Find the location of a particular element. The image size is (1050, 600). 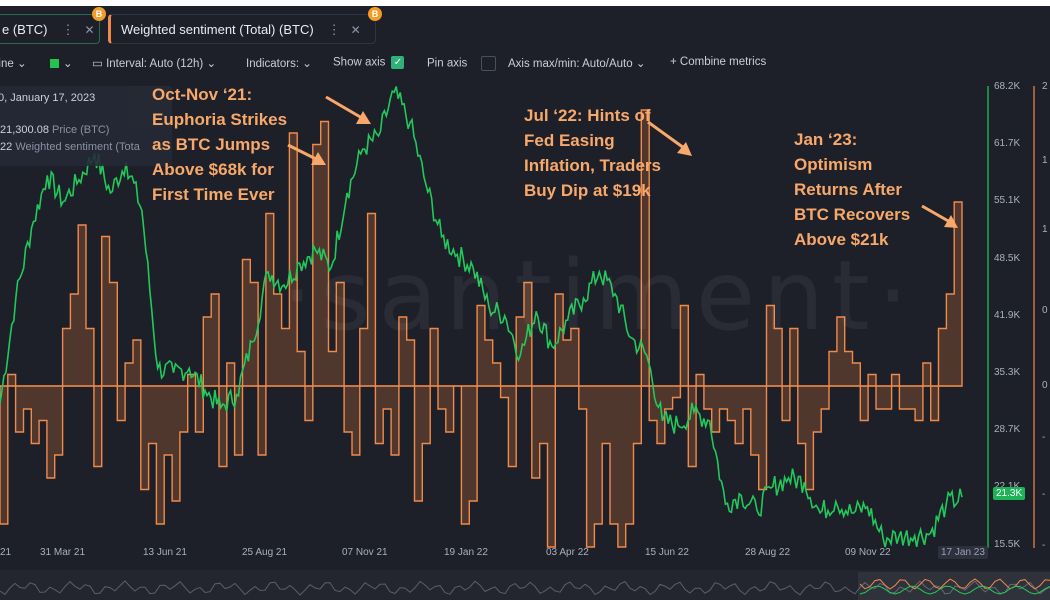

arrowhead-oct-nov is located at coordinates (318, 158).